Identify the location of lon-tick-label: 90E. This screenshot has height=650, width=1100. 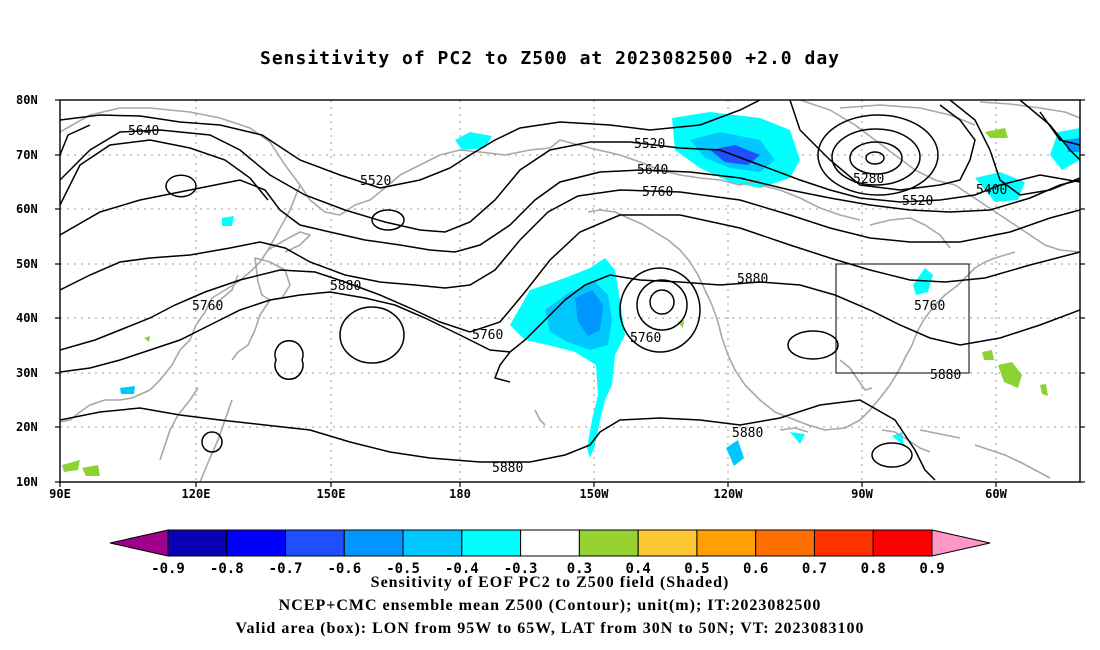
(60, 494).